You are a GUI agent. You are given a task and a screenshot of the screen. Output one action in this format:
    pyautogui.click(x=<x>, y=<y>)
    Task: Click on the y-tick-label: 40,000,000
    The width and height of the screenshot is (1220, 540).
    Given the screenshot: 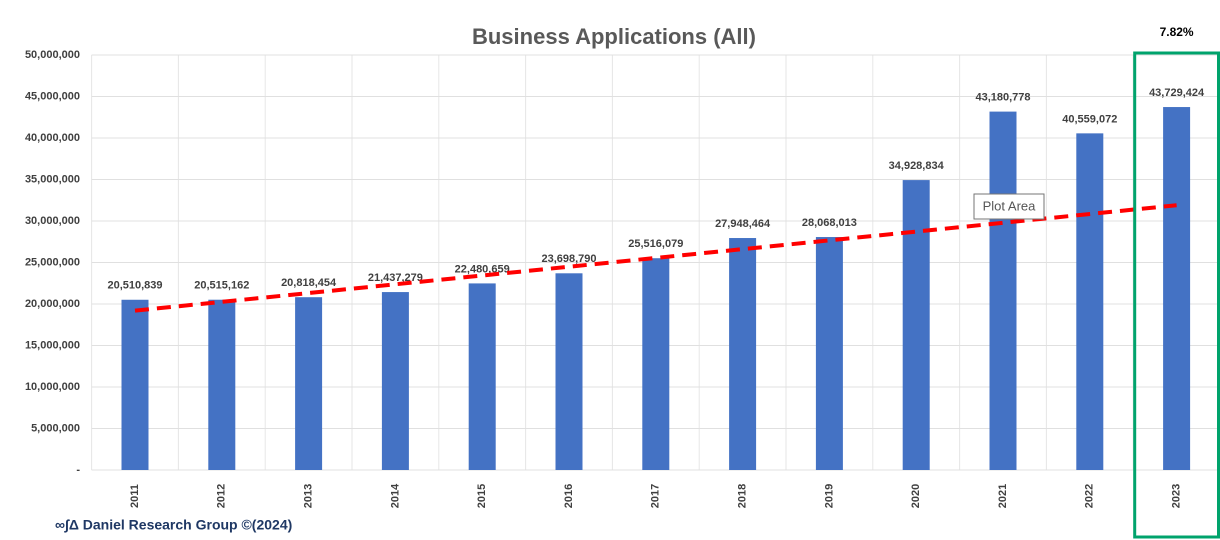 What is the action you would take?
    pyautogui.click(x=52, y=138)
    